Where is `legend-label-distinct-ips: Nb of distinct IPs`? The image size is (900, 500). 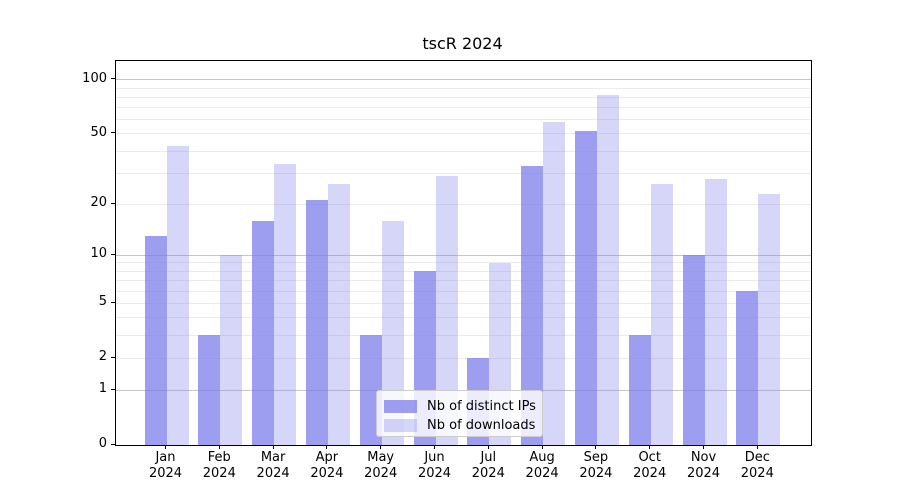 legend-label-distinct-ips: Nb of distinct IPs is located at coordinates (481, 406).